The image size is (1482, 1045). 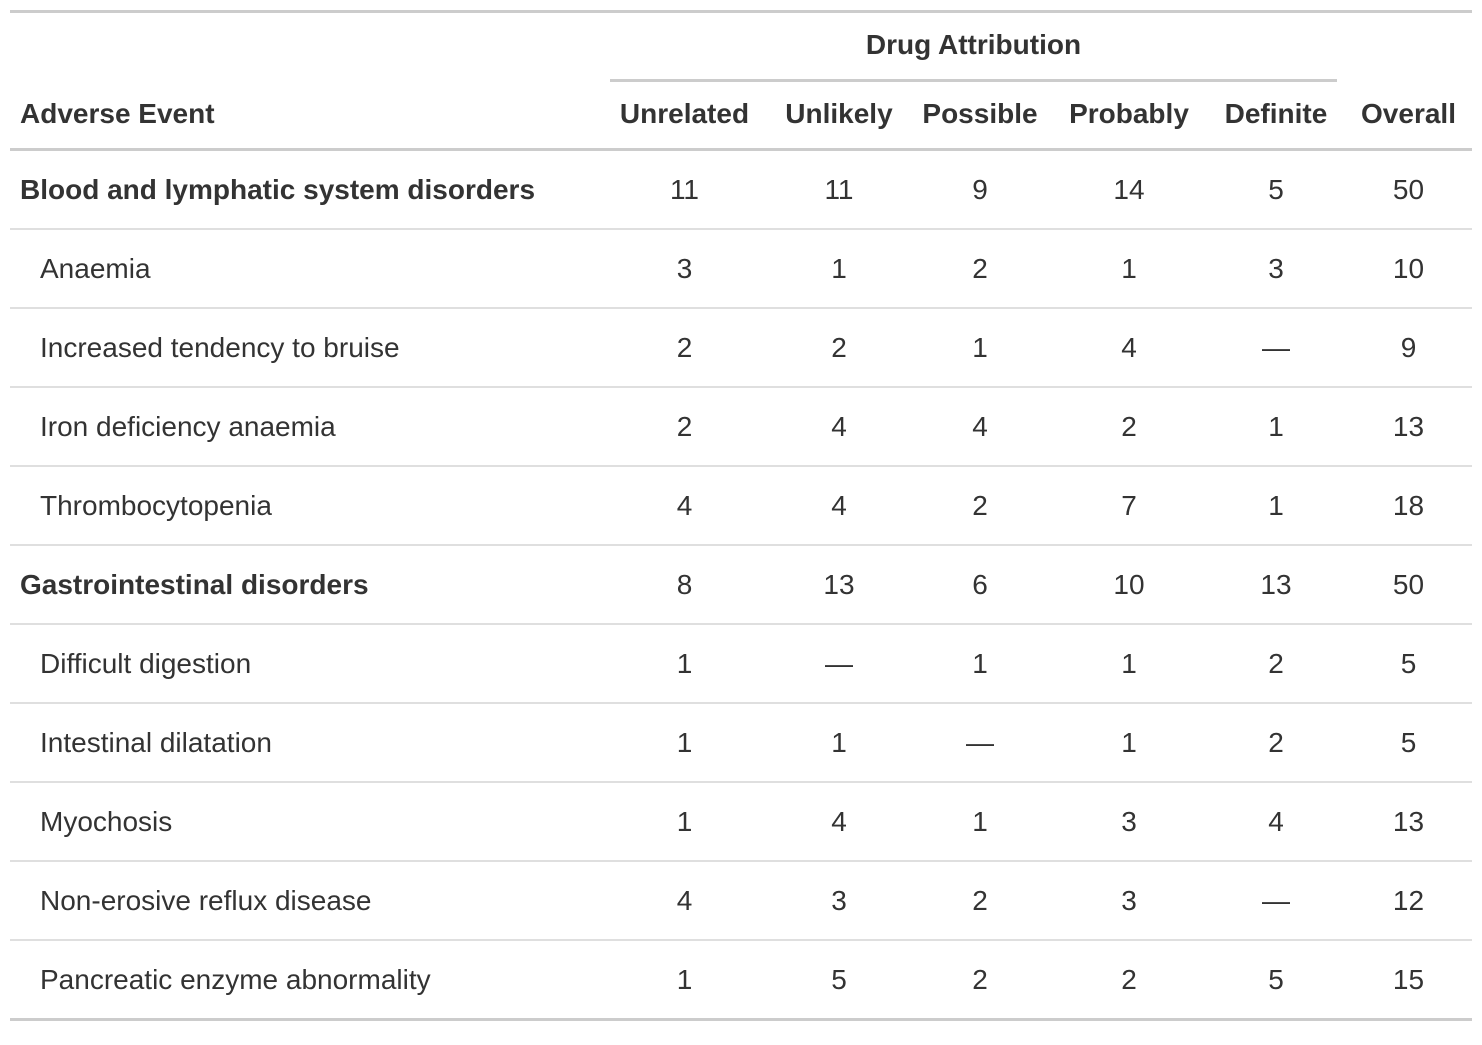 What do you see at coordinates (839, 113) in the screenshot?
I see `column-header-unlikely: Unlikely` at bounding box center [839, 113].